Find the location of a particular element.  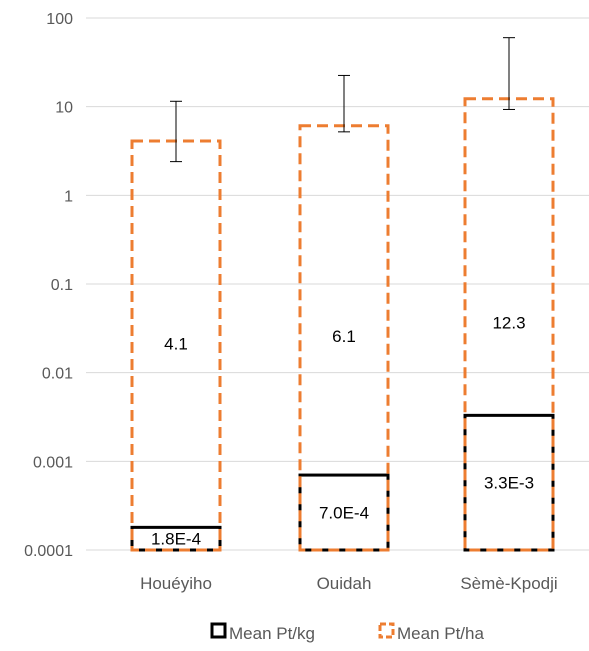

data-label-pt-ha: 4.1 is located at coordinates (176, 343).